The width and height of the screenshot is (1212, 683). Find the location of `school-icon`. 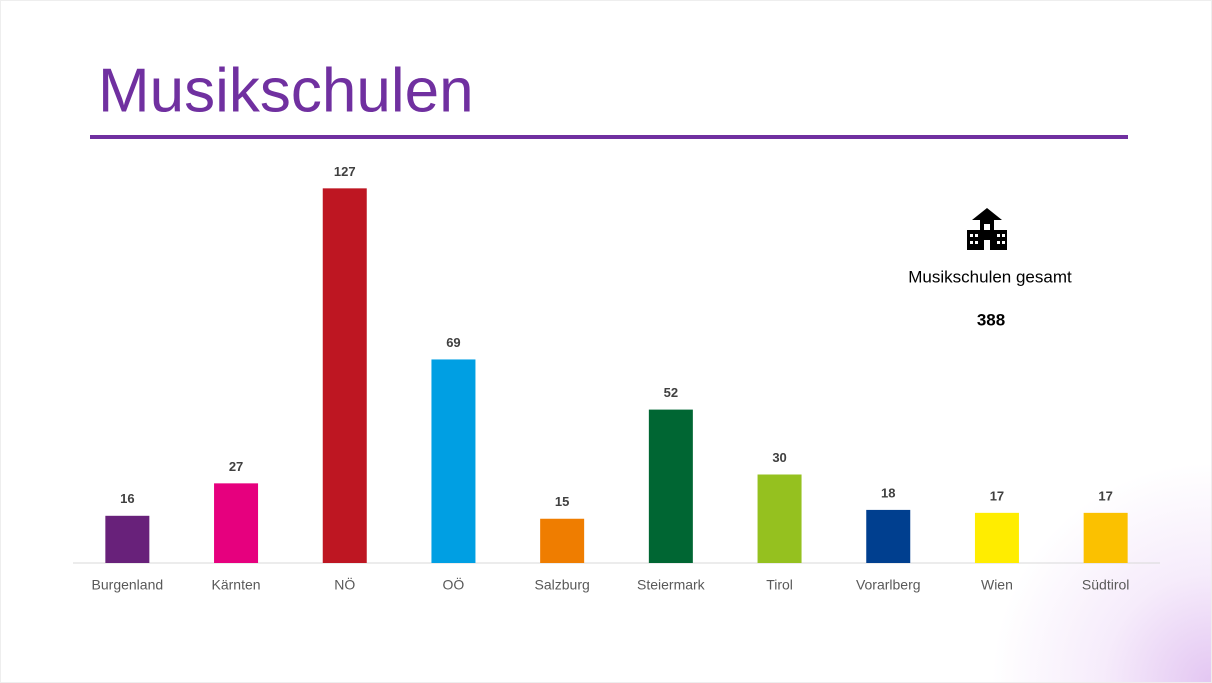

school-icon is located at coordinates (987, 229).